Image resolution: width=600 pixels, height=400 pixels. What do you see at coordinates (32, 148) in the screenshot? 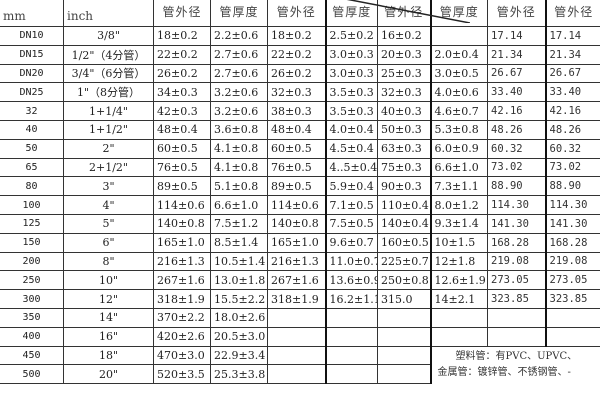
I see `cell-mm: 50` at bounding box center [32, 148].